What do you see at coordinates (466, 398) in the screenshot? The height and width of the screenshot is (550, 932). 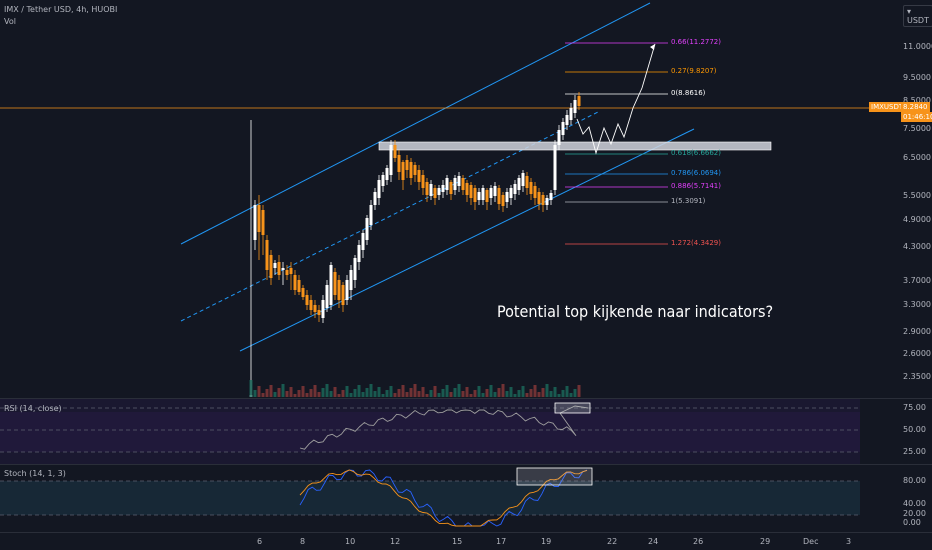 I see `rsi-separator` at bounding box center [466, 398].